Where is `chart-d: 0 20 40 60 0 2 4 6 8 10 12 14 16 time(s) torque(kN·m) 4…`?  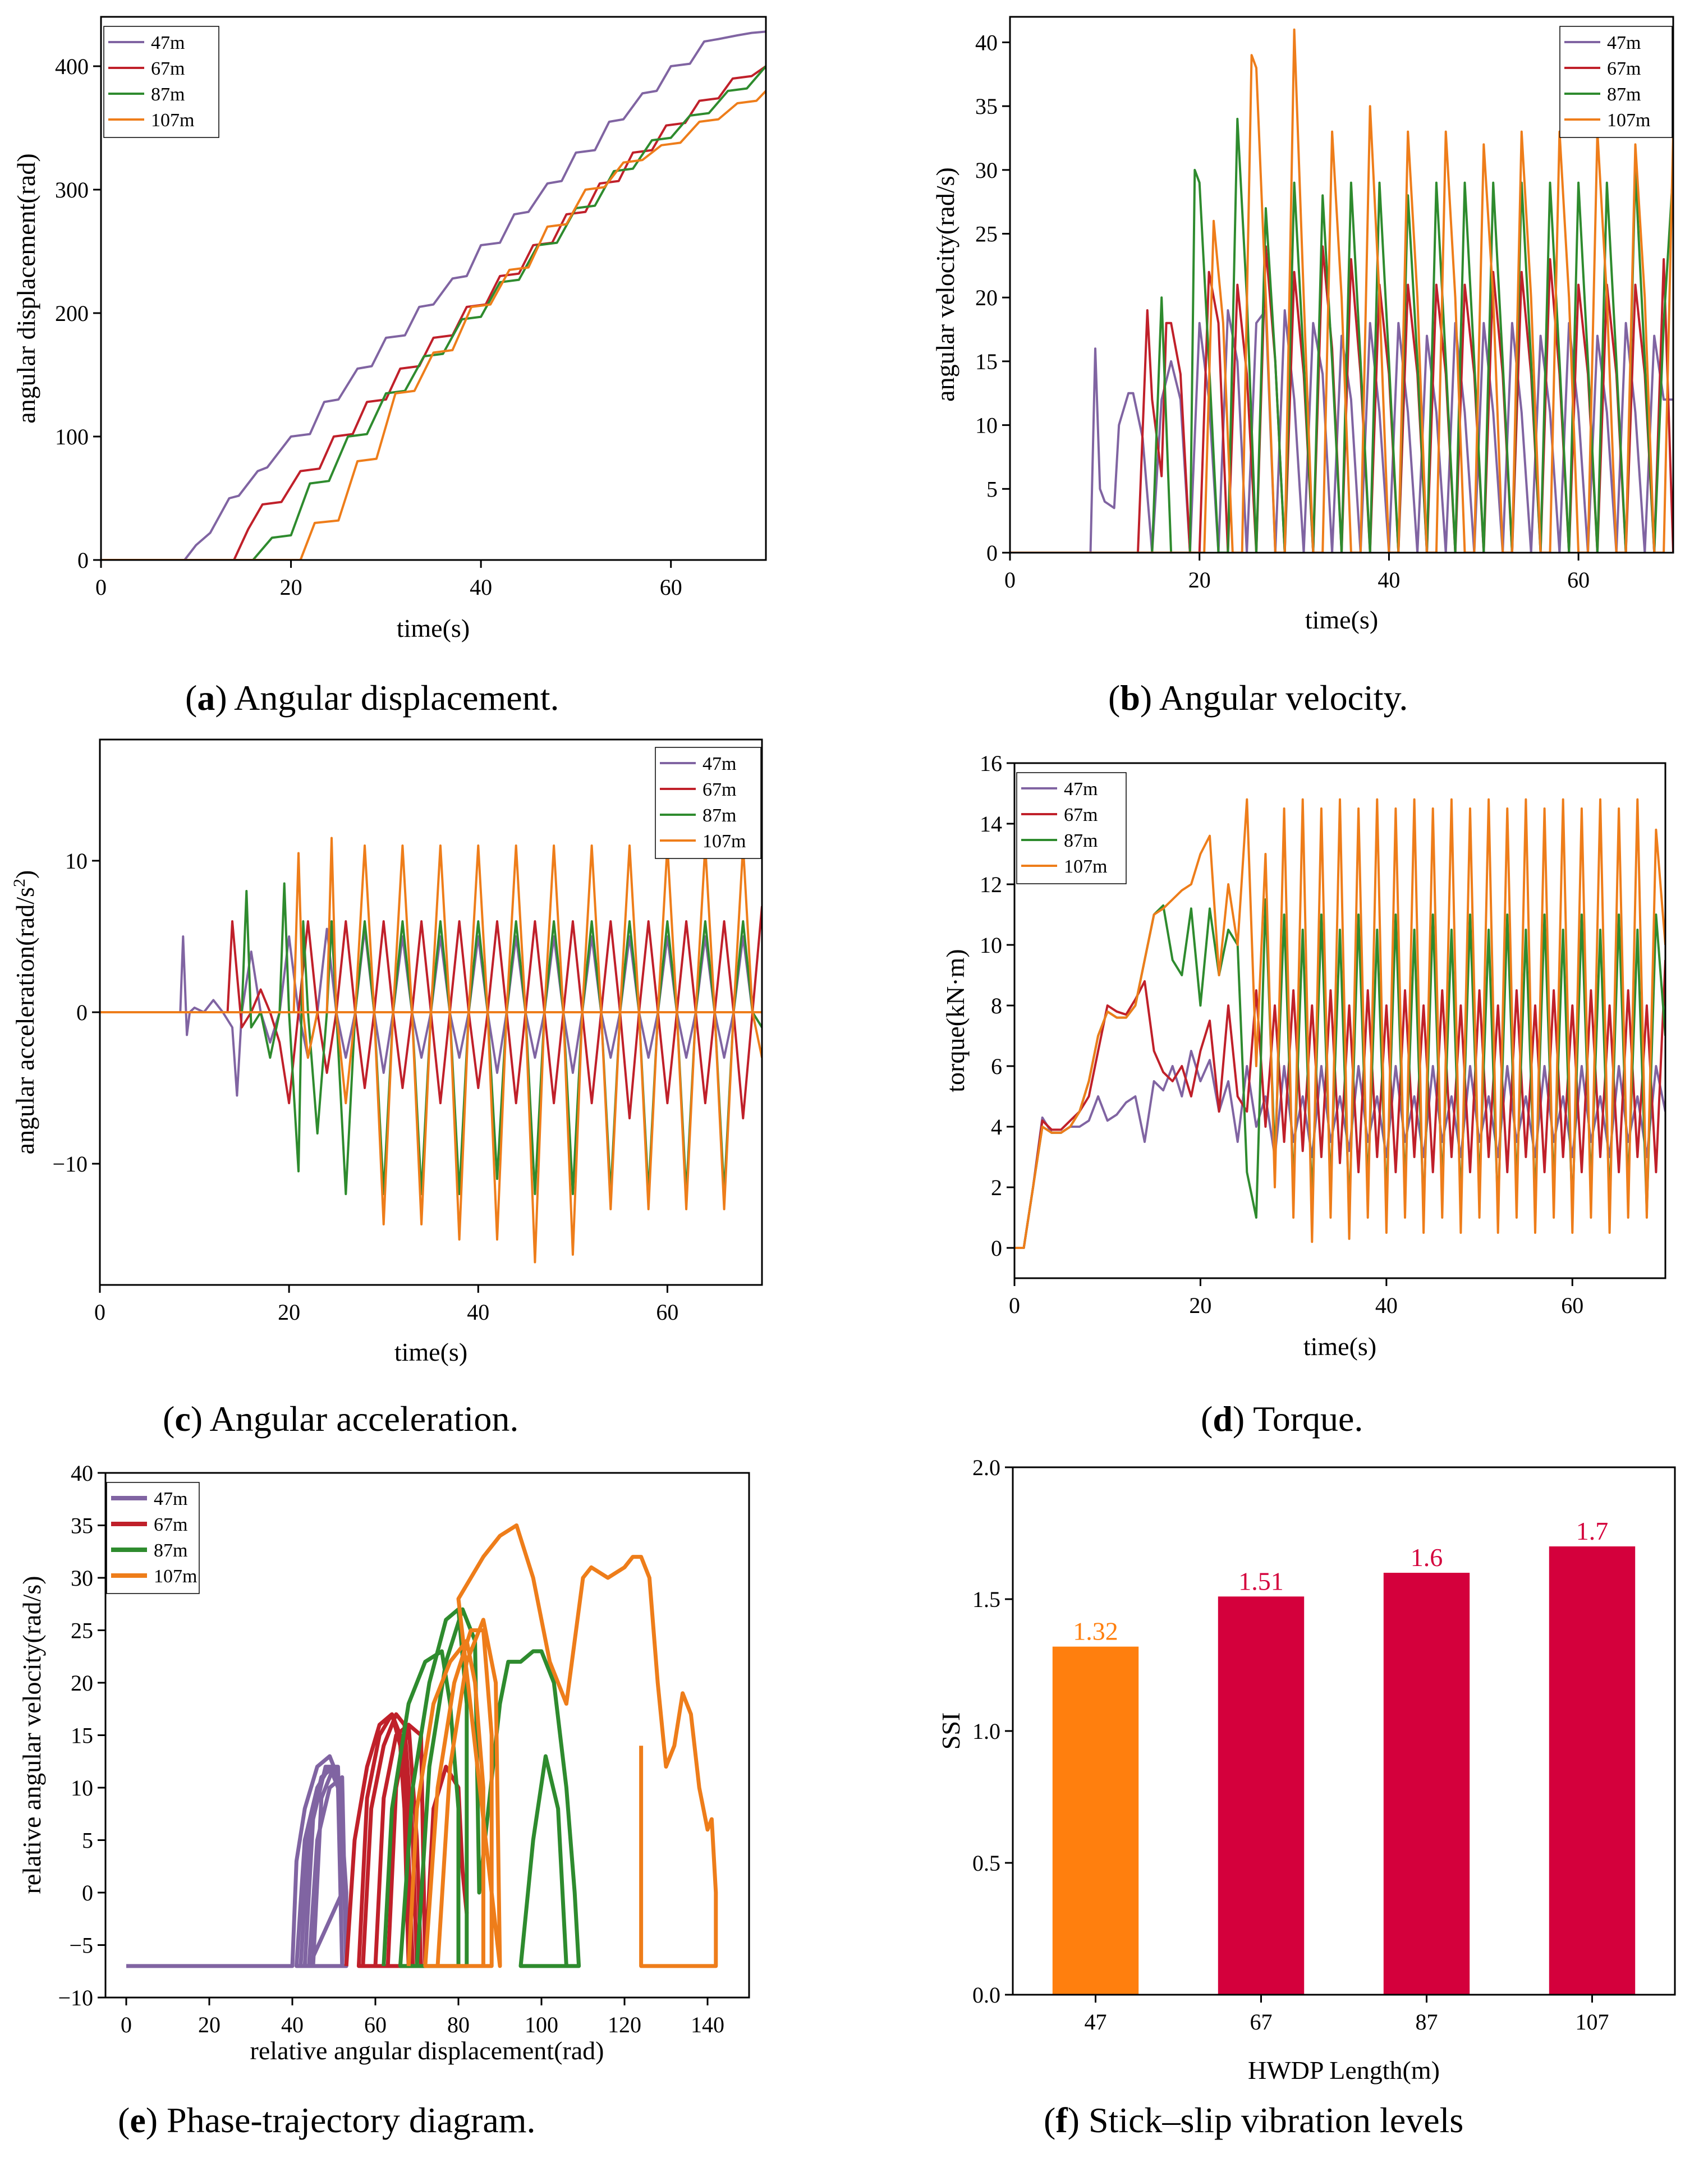
chart-d: 0 20 40 60 0 2 4 6 8 10 12 14 16 time(s) torque(kN·m) 4… is located at coordinates (1303, 1095).